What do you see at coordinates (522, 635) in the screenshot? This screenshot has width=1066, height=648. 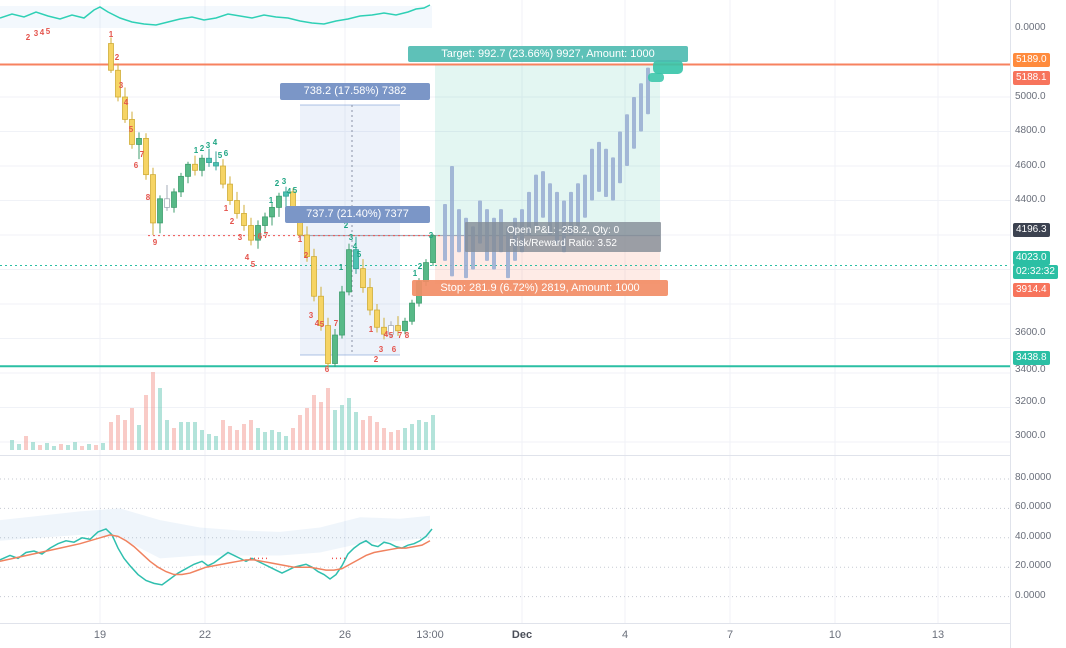 I see `time-axis-label: Dec` at bounding box center [522, 635].